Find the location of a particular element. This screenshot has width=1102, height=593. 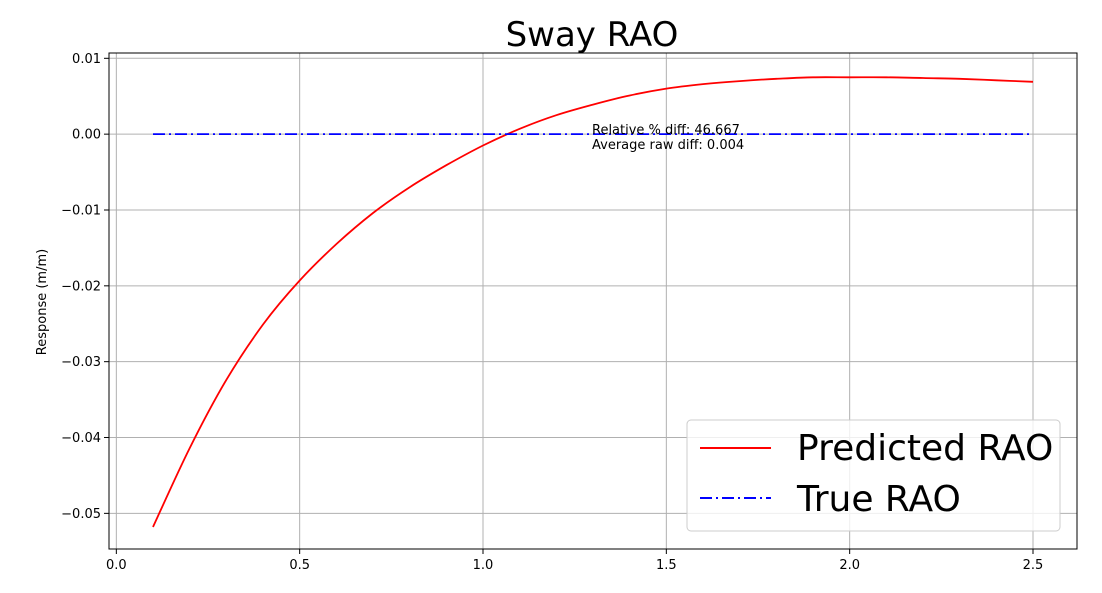

chart-title: Sway RAO is located at coordinates (592, 35).